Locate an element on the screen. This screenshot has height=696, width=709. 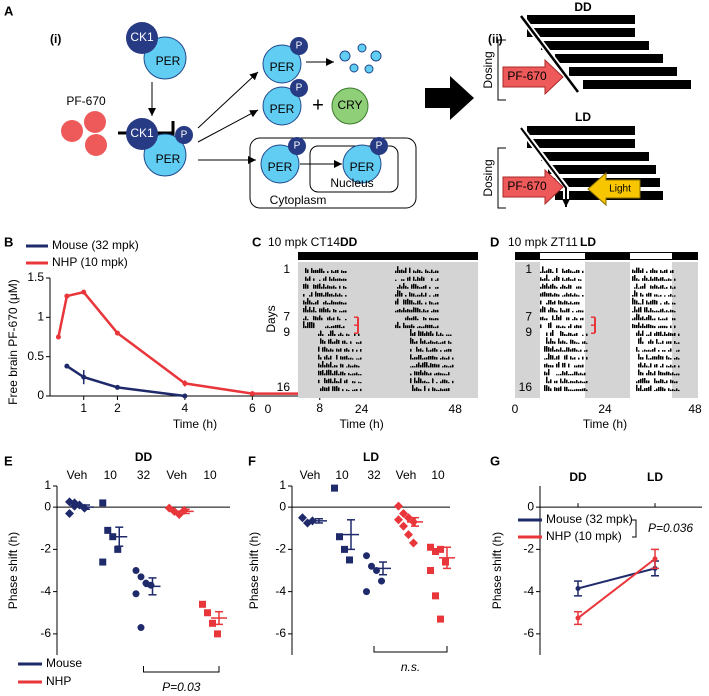
condition-bar is located at coordinates (606, 256).